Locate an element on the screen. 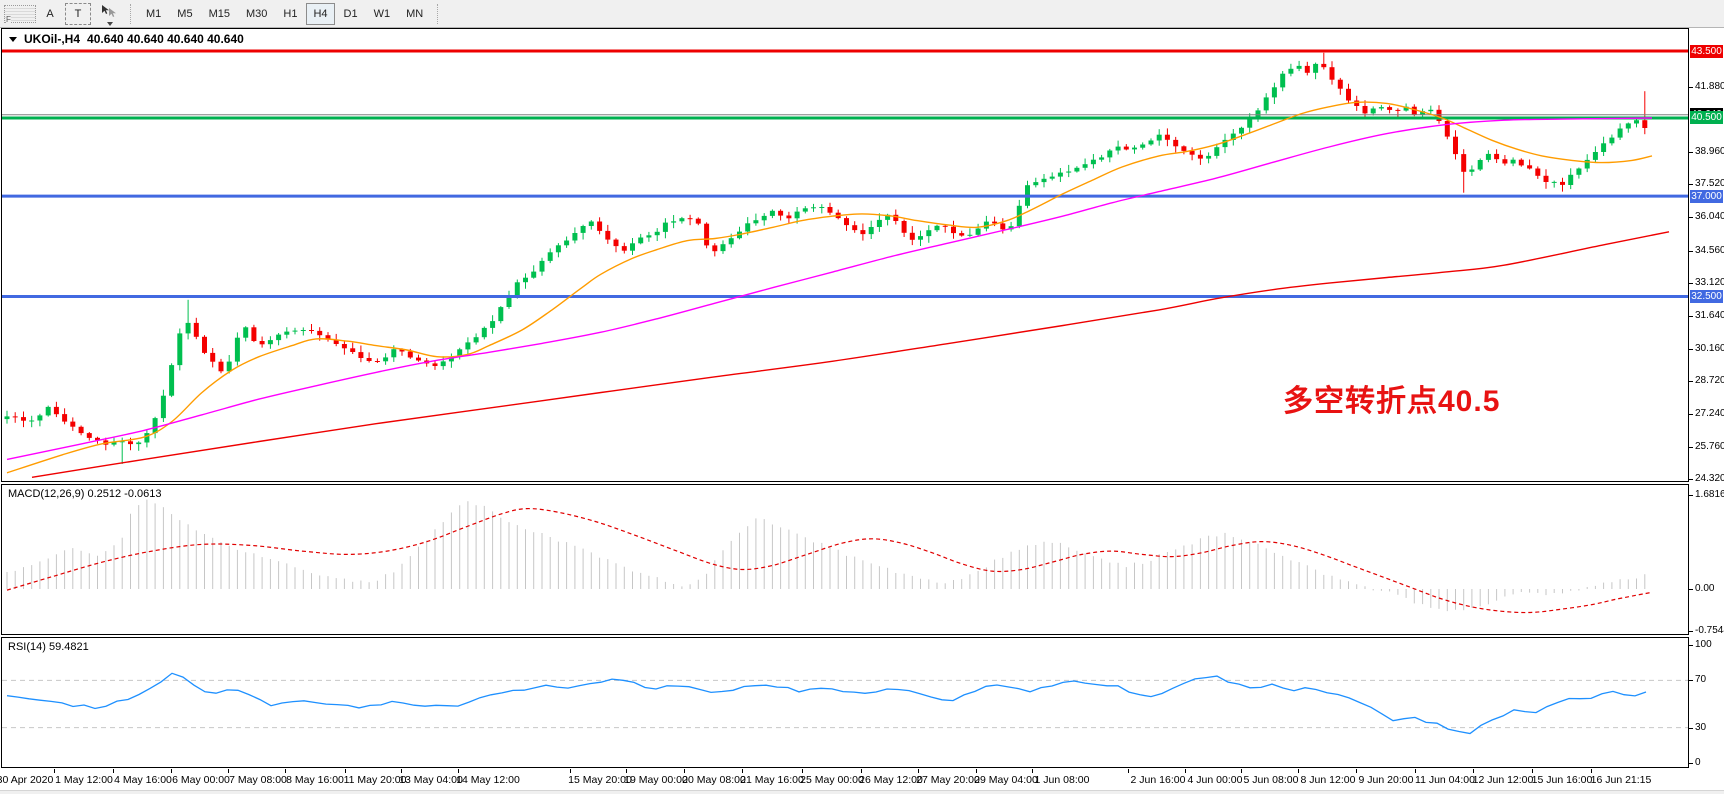 The image size is (1724, 794). chart-title: UKOil-,H4 40.640 40.640 40.640 40.640 is located at coordinates (126, 39).